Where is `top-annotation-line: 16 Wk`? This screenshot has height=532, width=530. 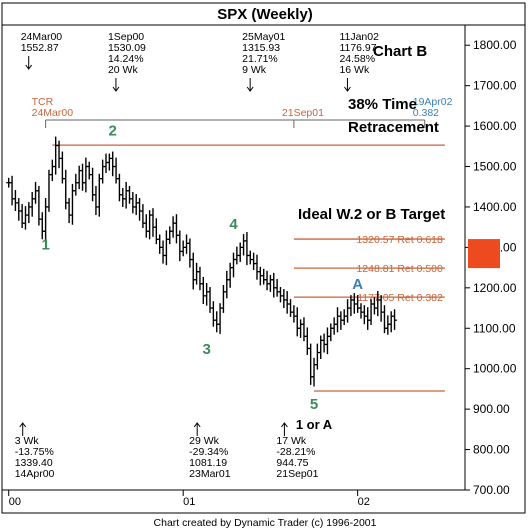 top-annotation-line: 16 Wk is located at coordinates (354, 70).